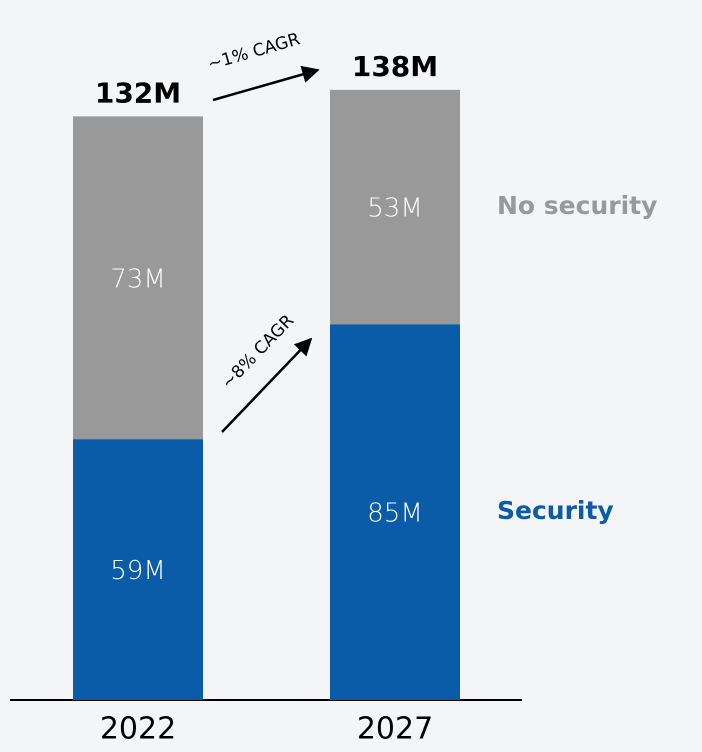  I want to click on total-label: 132M, so click(138, 92).